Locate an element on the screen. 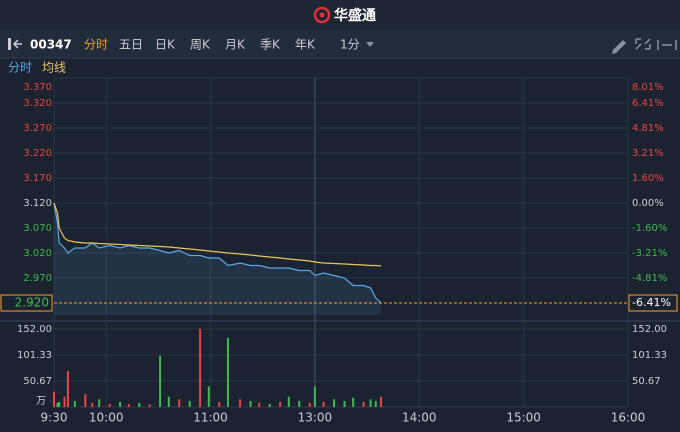 This screenshot has height=432, width=680. y-tick-label: 3.120 is located at coordinates (37, 203).